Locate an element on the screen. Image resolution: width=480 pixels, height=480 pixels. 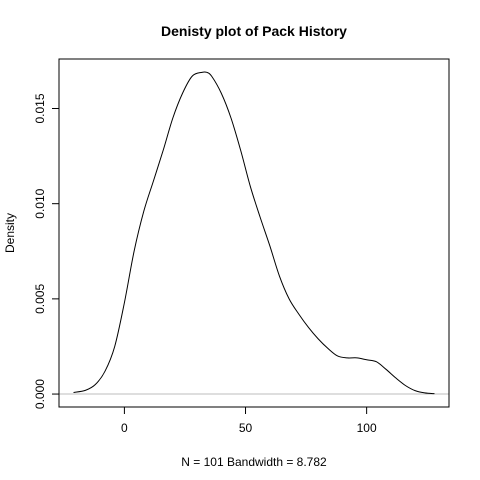
y-axis-label: Density is located at coordinates (10, 233).